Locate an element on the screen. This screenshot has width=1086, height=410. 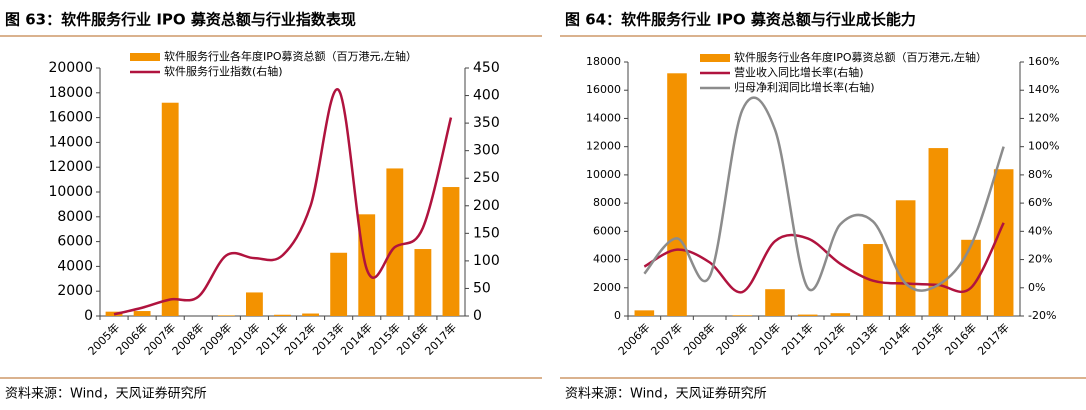
y2-tick-label: 350 is located at coordinates (486, 123).